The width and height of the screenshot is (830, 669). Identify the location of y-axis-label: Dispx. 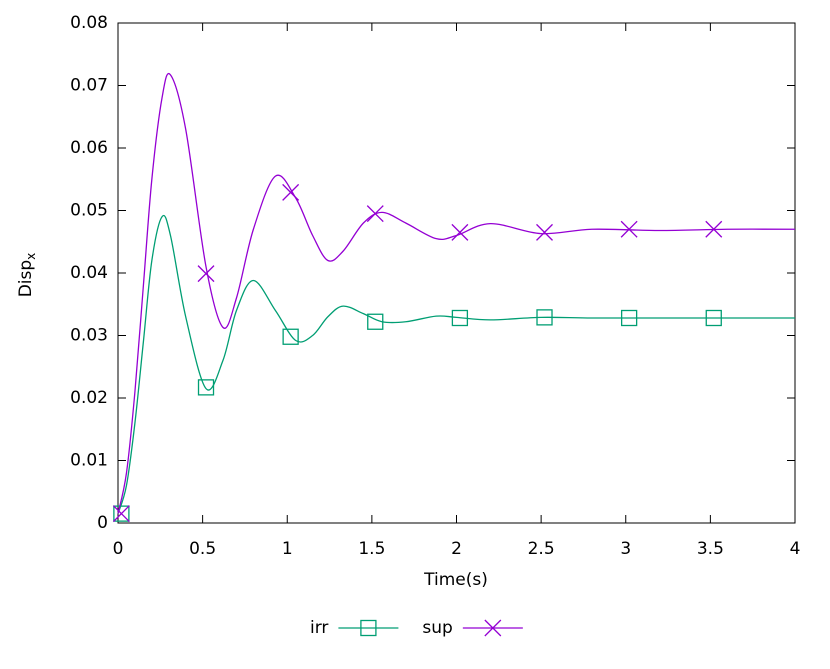
(27, 275).